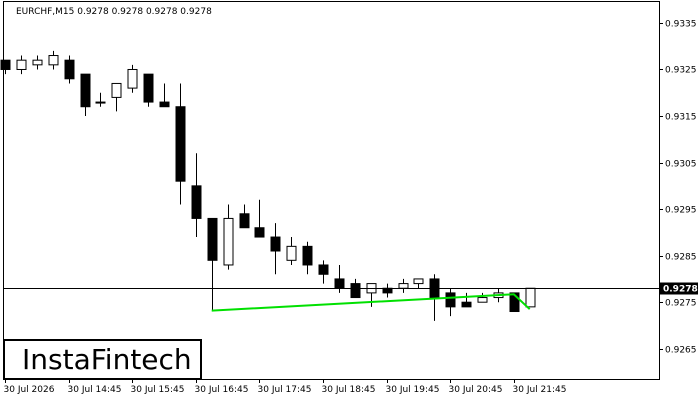 The image size is (700, 404). Describe the element at coordinates (114, 12) in the screenshot. I see `symbol-header: EURCHF,M15 0.9278 0.9278 0.9278 0.9278` at that location.